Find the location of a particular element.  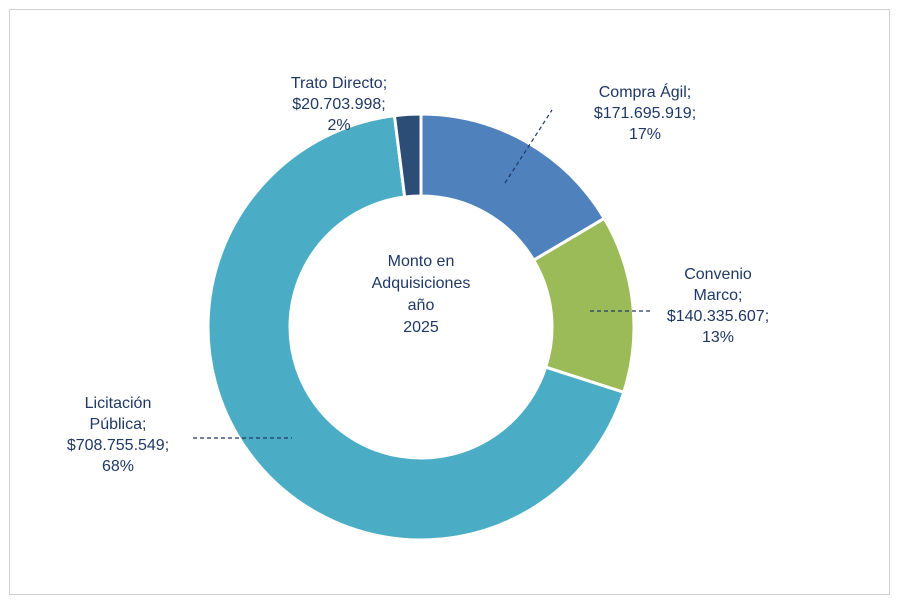

center-label: Adquisiciones is located at coordinates (421, 283).